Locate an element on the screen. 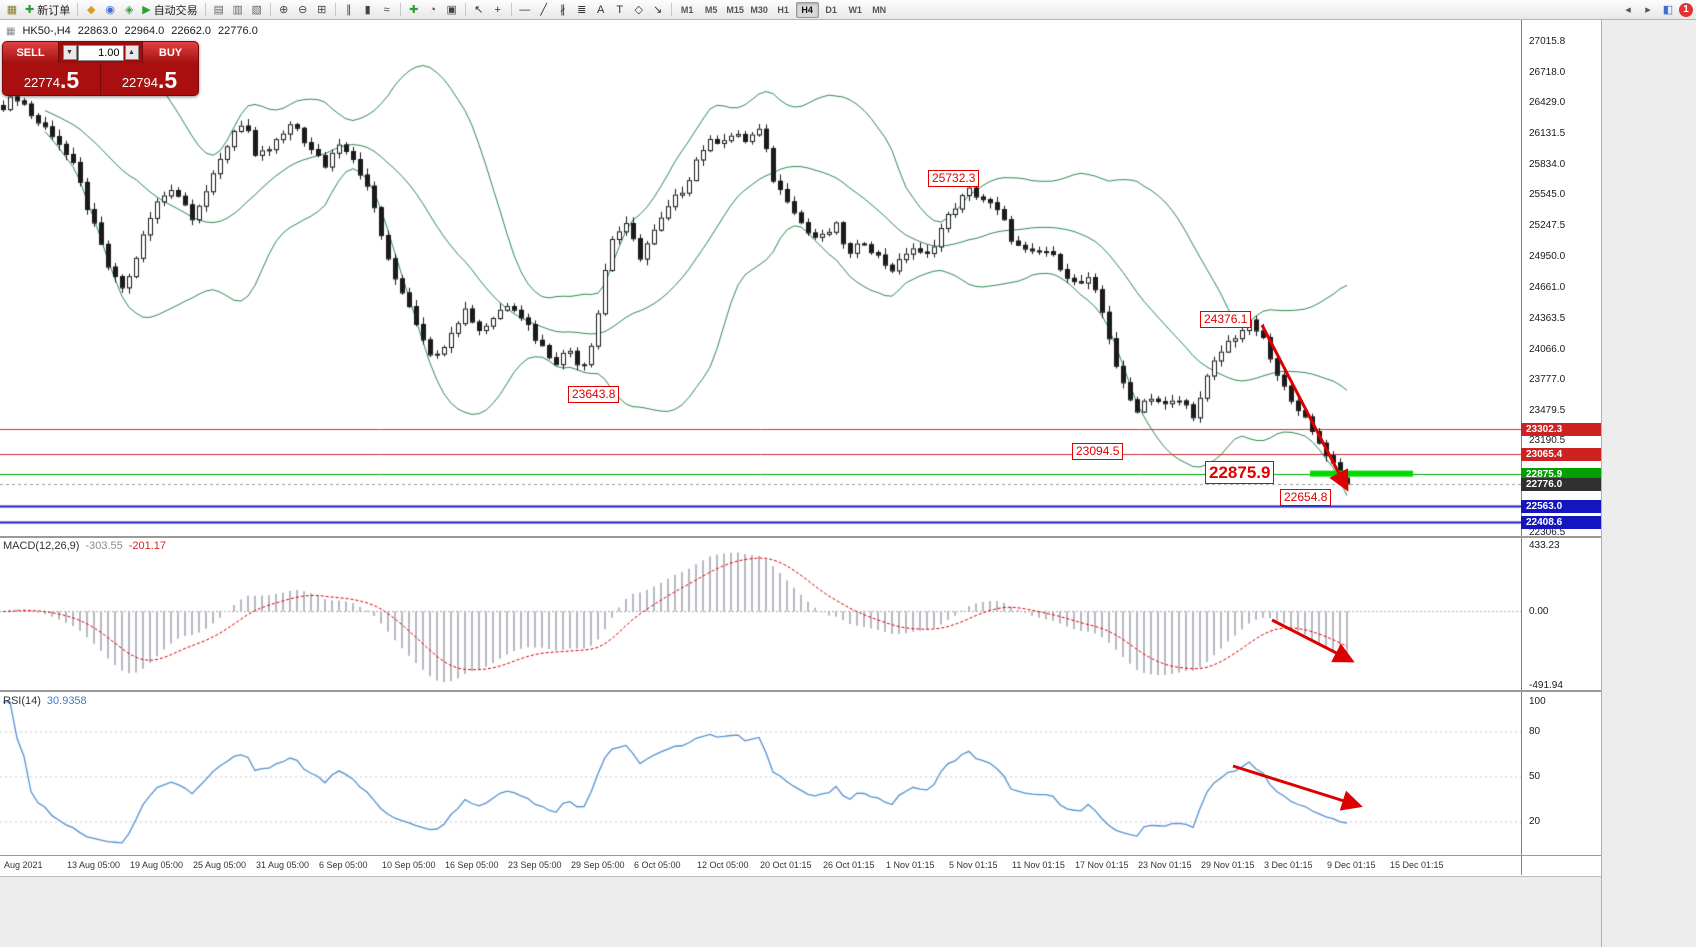  favorites-icon: ◆ is located at coordinates (91, 9).